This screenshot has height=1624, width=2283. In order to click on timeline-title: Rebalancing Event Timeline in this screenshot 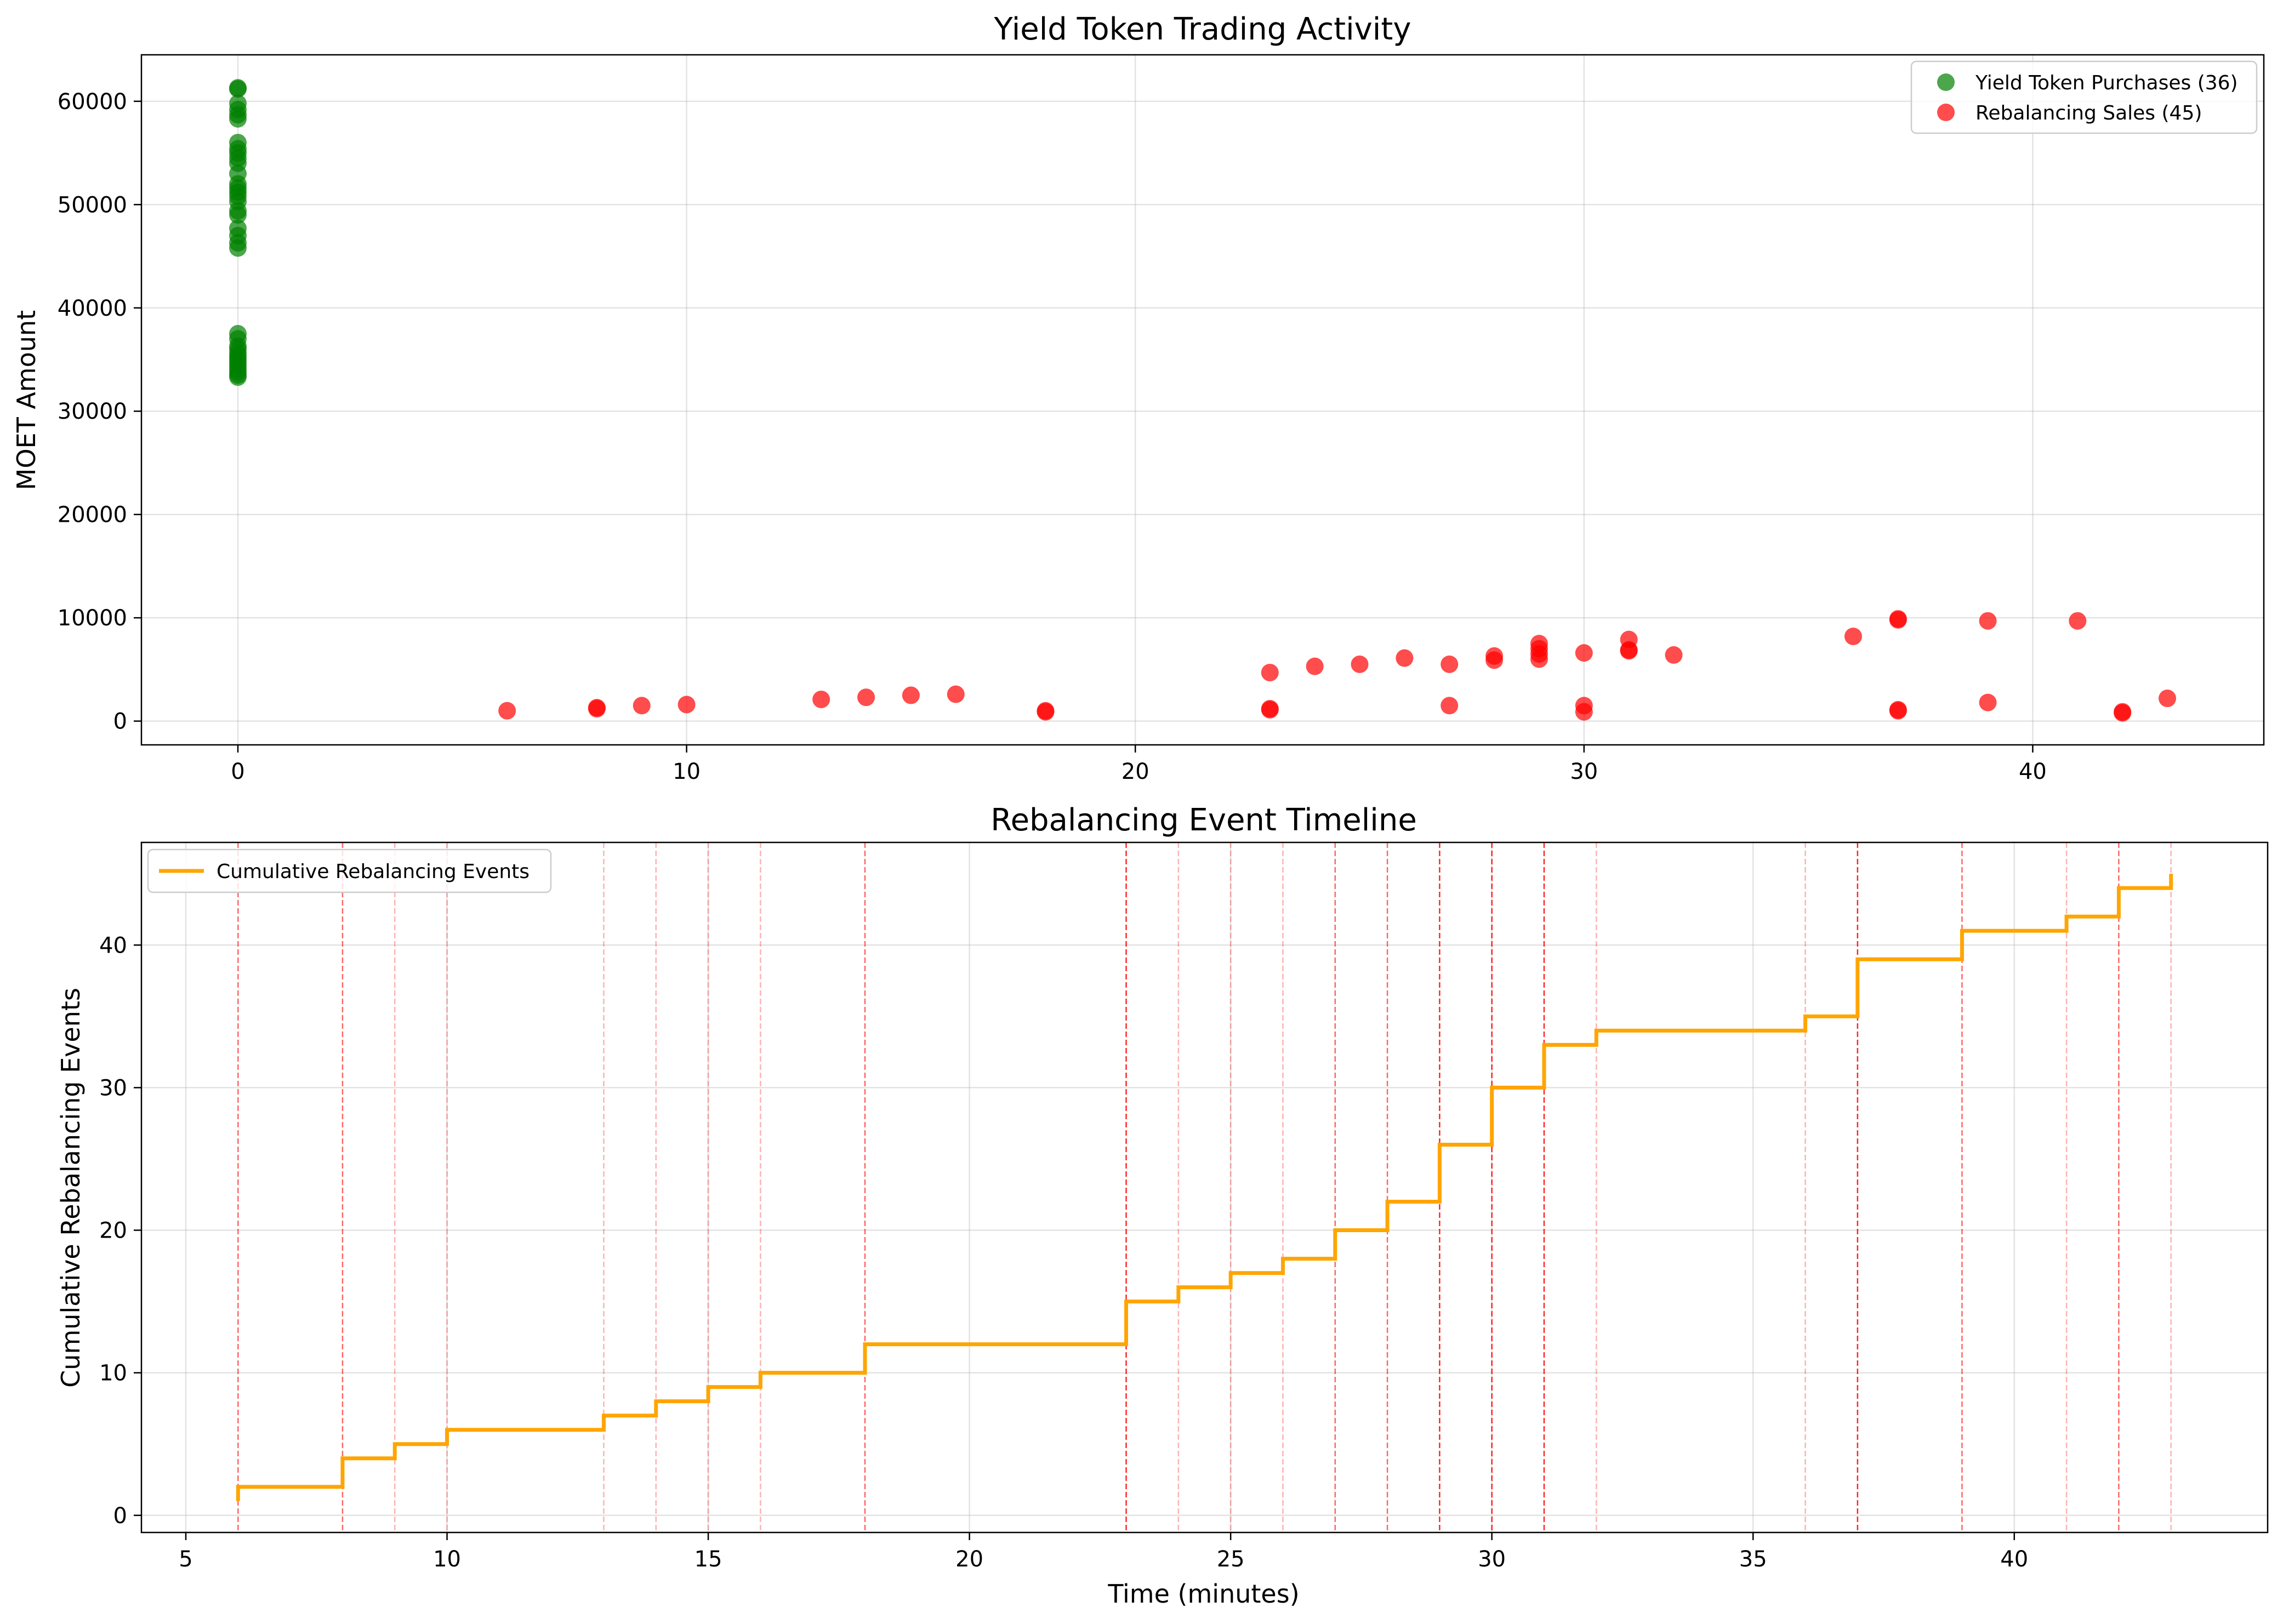, I will do `click(1204, 820)`.